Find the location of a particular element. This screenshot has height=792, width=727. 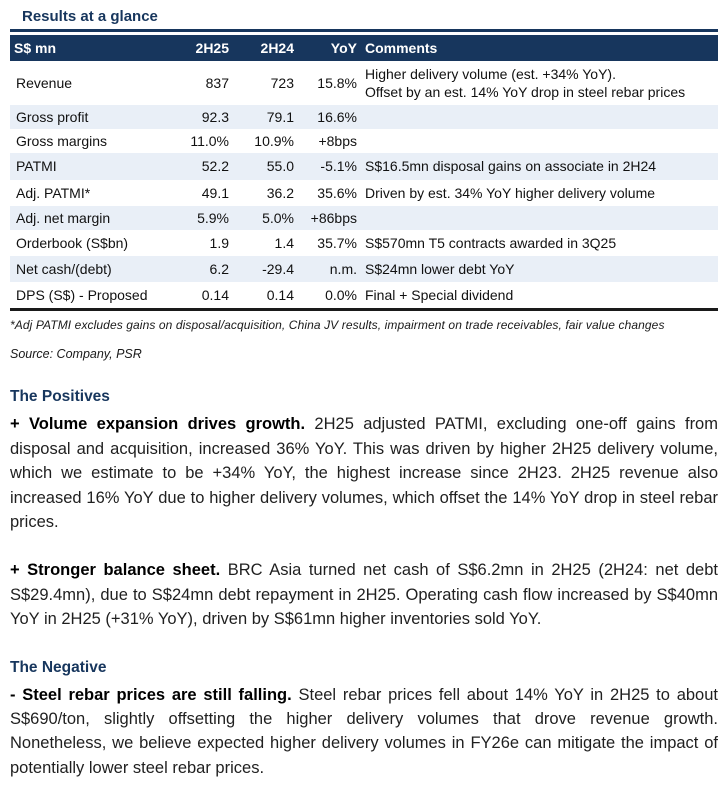

row-2h24-value: 5.0% is located at coordinates (278, 217).